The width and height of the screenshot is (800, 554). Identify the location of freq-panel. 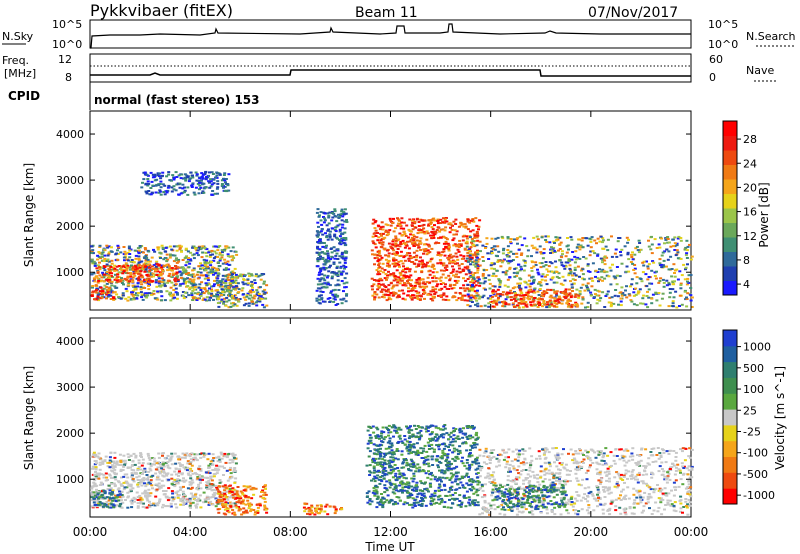
(390, 68).